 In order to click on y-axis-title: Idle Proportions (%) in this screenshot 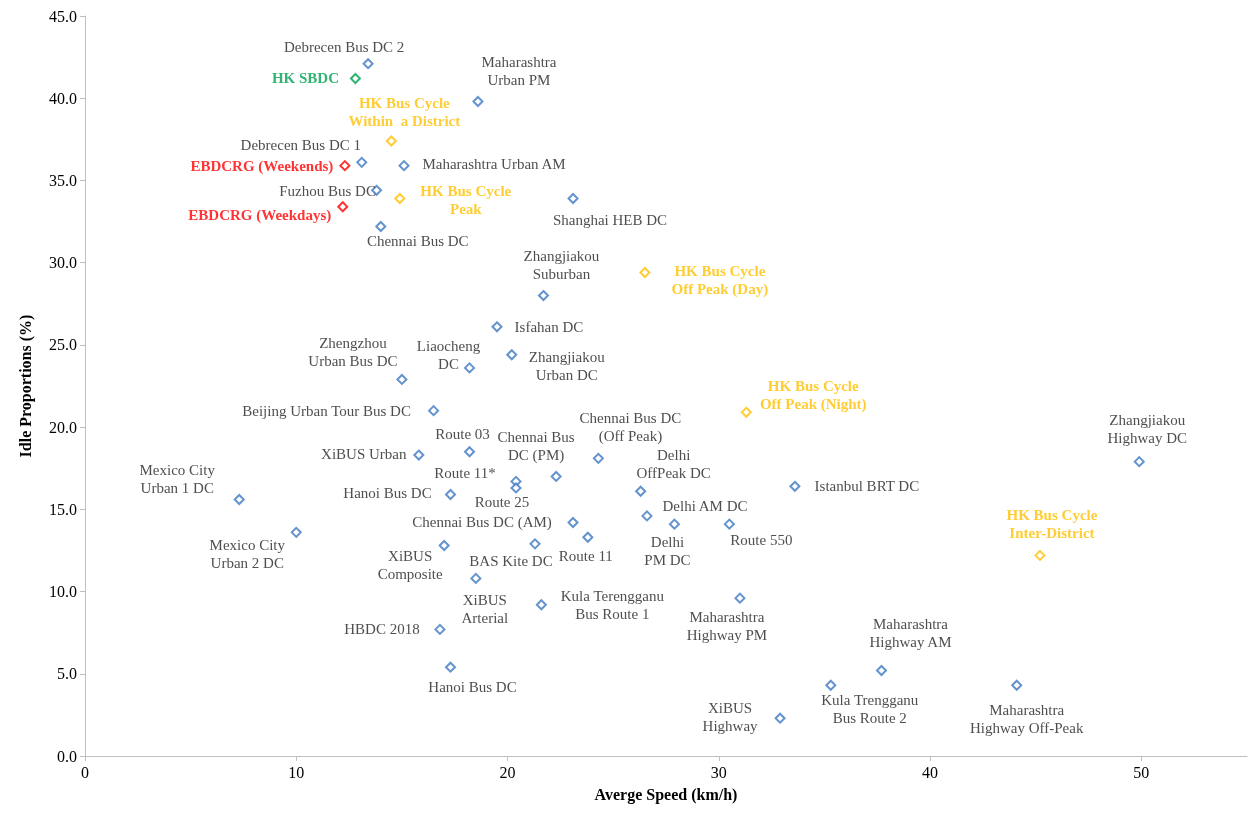, I will do `click(25, 386)`.